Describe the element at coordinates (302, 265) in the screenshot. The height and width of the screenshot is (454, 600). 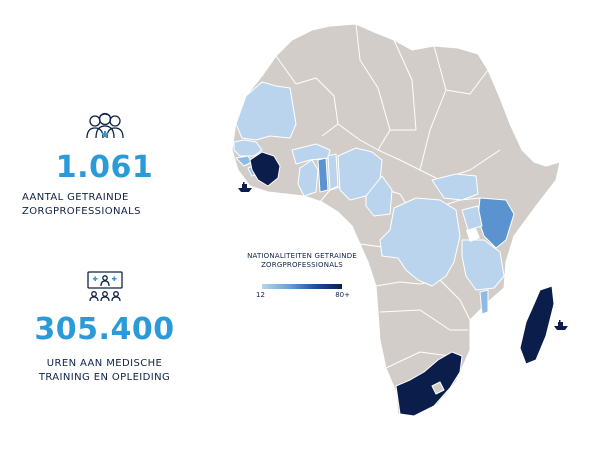
I see `legend-title-line: ZORGPROFESSIONALS` at that location.